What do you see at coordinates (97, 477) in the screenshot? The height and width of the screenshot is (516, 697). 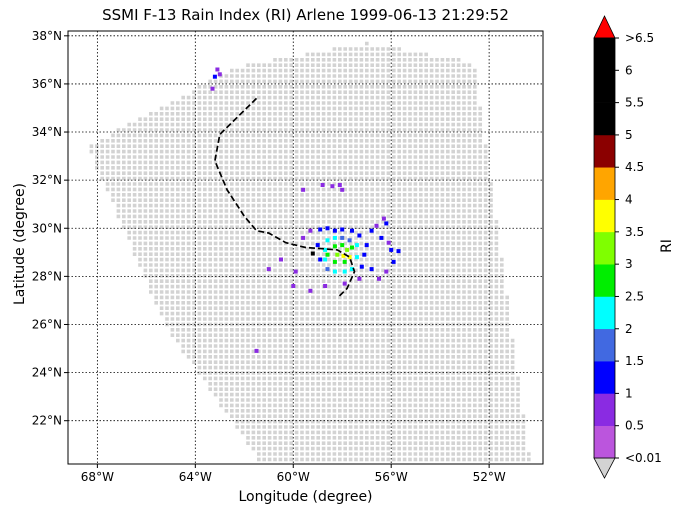 I see `x-tick-label: 68°W` at bounding box center [97, 477].